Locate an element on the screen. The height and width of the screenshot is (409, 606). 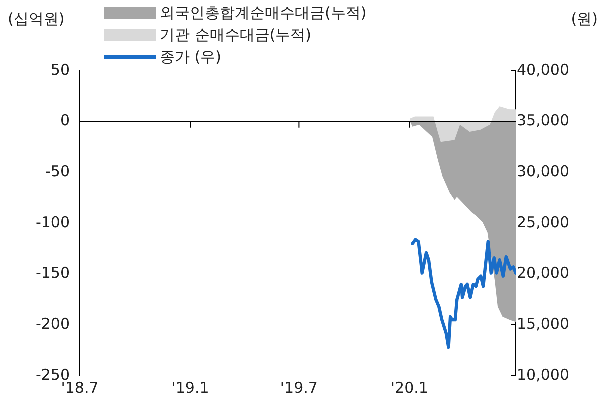
y2-tick-label: 20,000 is located at coordinates (543, 273).